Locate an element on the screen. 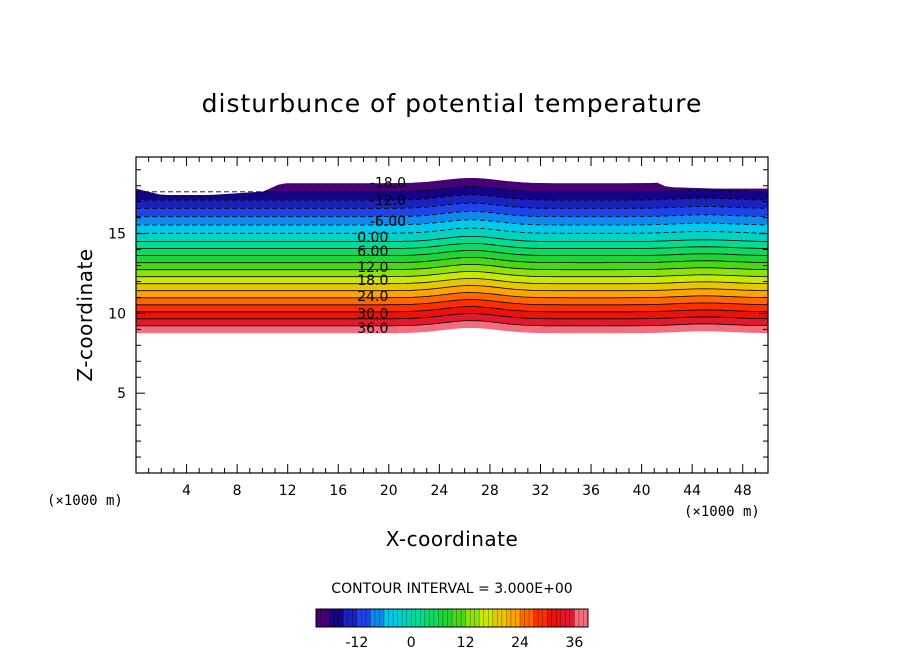  colorbar is located at coordinates (452, 618).